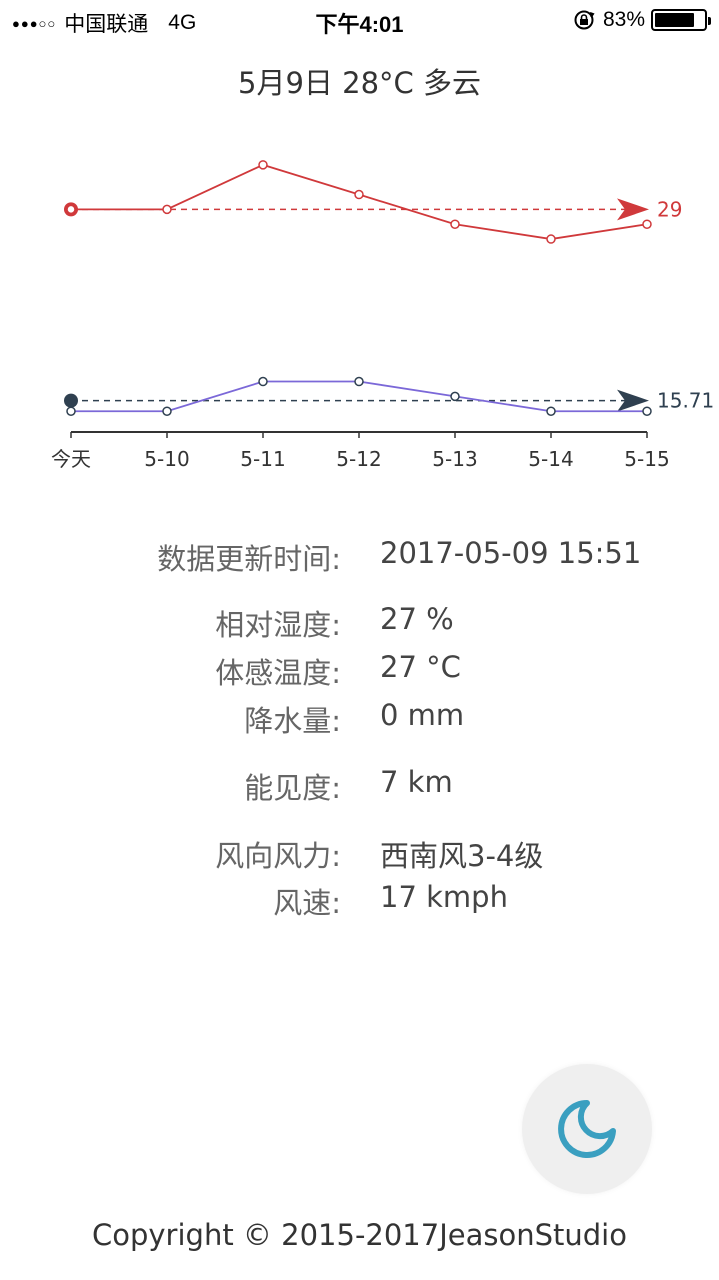 The image size is (719, 1280). I want to click on network-type: 4G, so click(182, 22).